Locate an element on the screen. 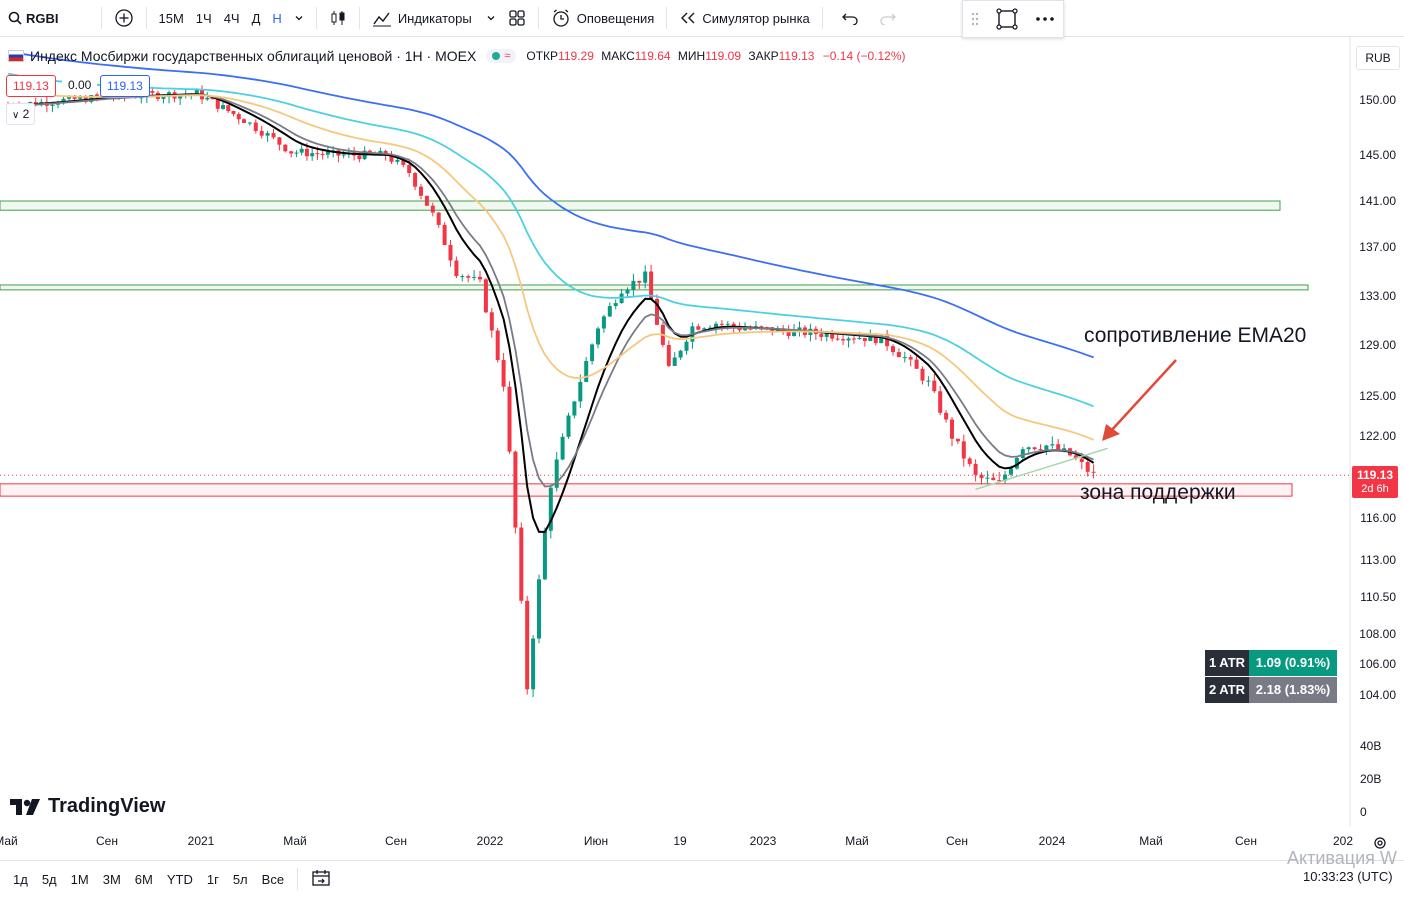 Image resolution: width=1404 pixels, height=901 pixels. currency-selector: RUB is located at coordinates (1378, 58).